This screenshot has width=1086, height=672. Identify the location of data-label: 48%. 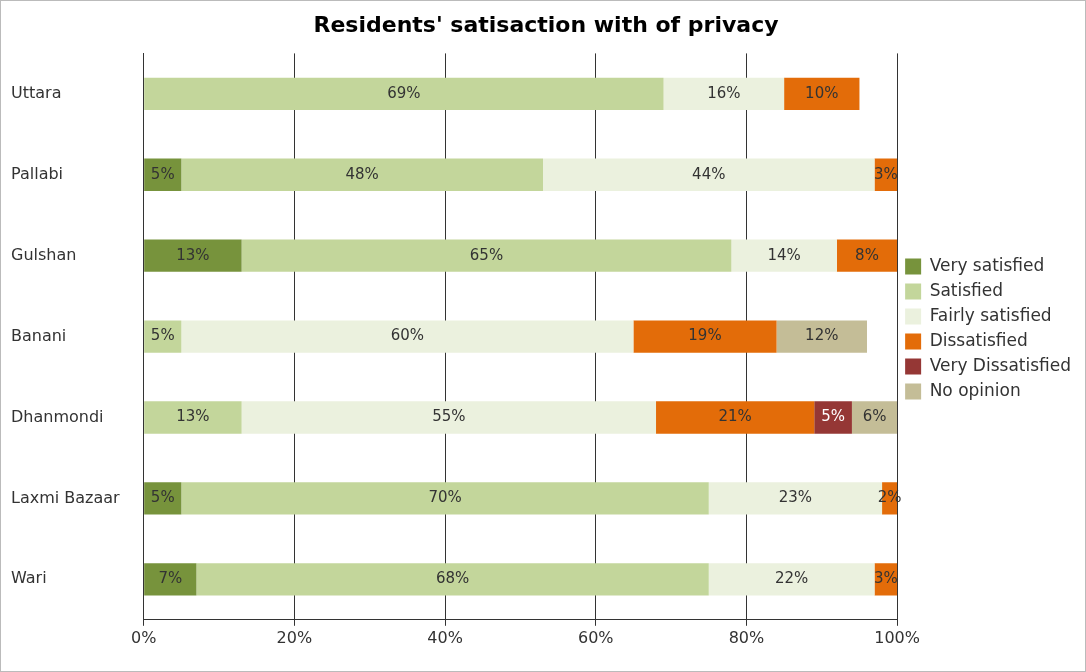
(362, 173).